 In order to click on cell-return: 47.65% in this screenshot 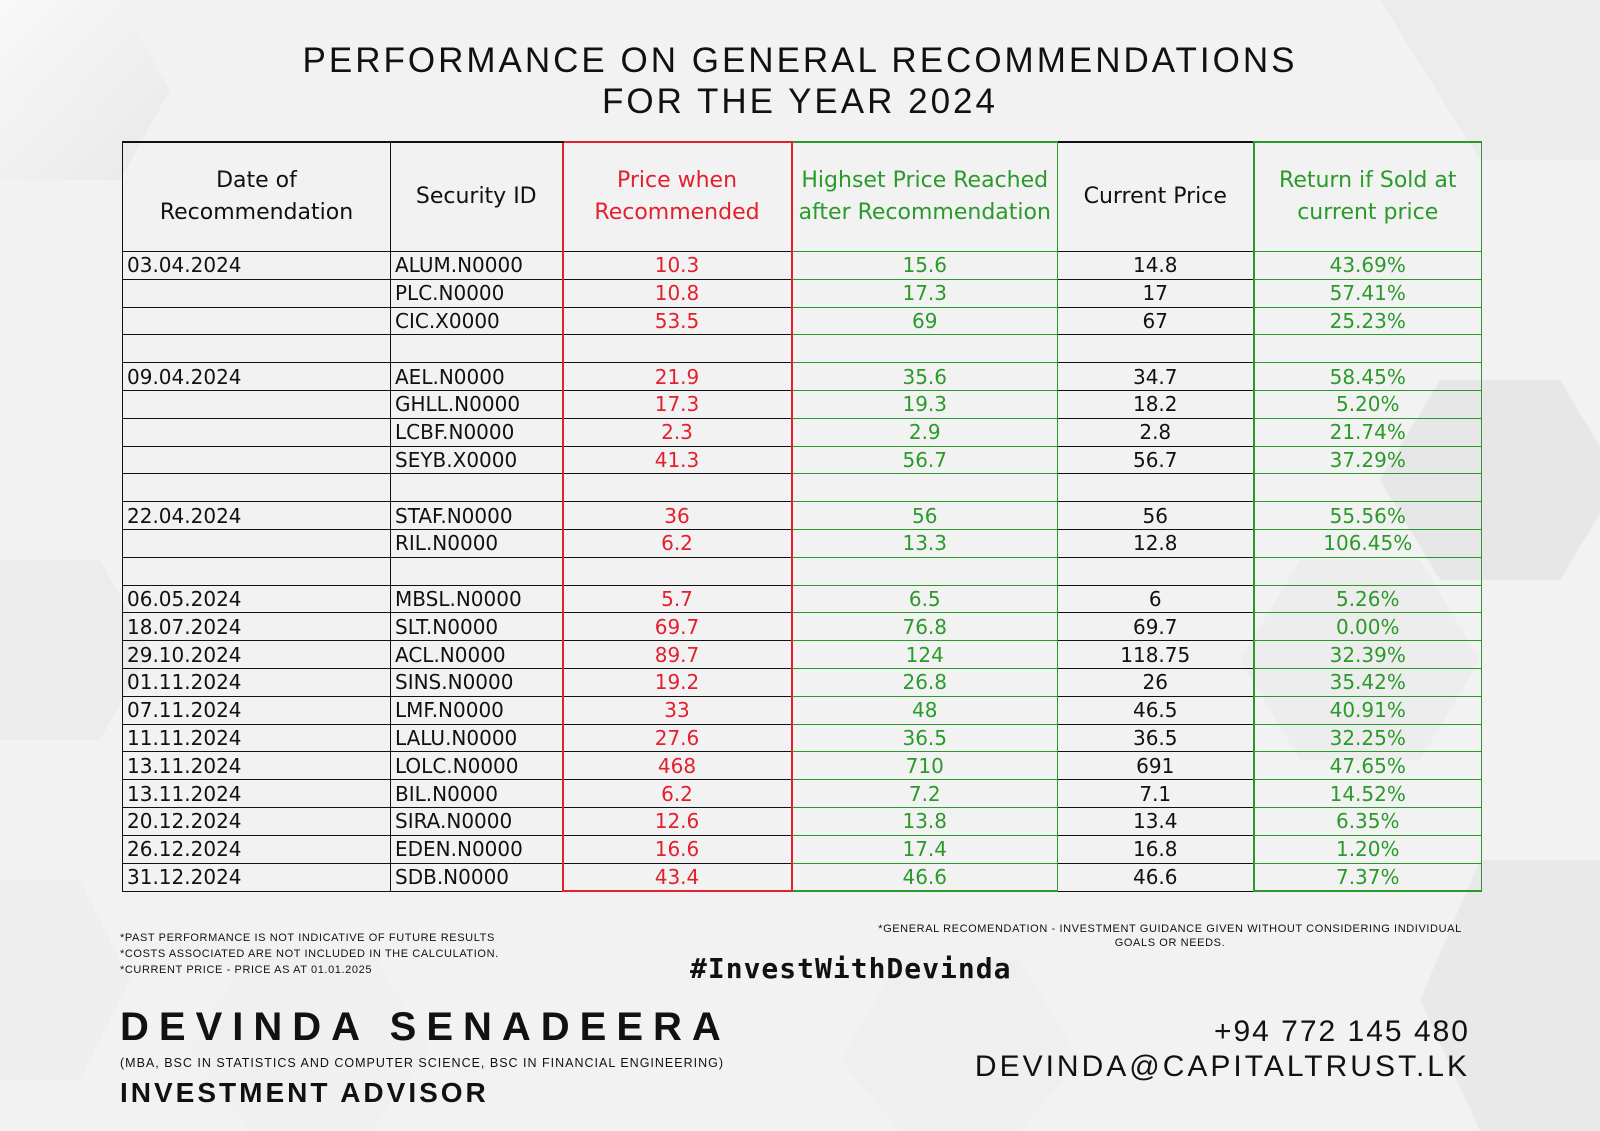, I will do `click(1367, 766)`.